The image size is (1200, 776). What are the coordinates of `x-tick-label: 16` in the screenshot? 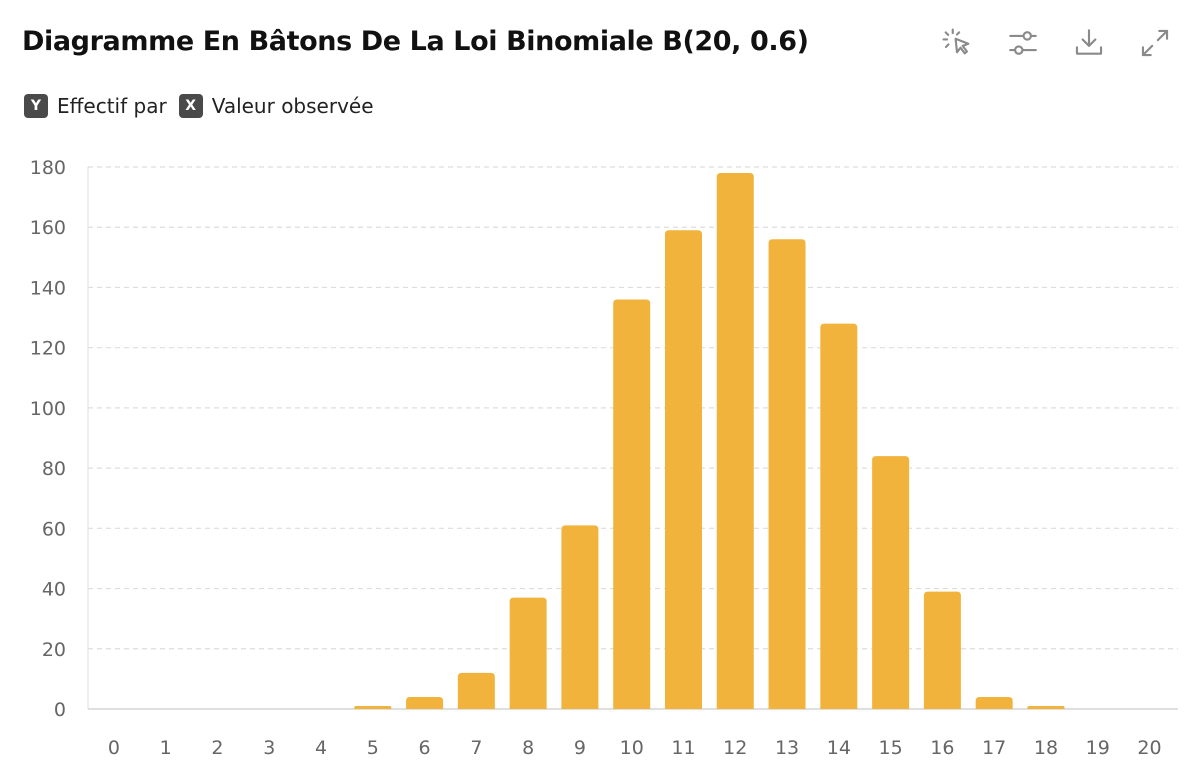 It's located at (942, 748).